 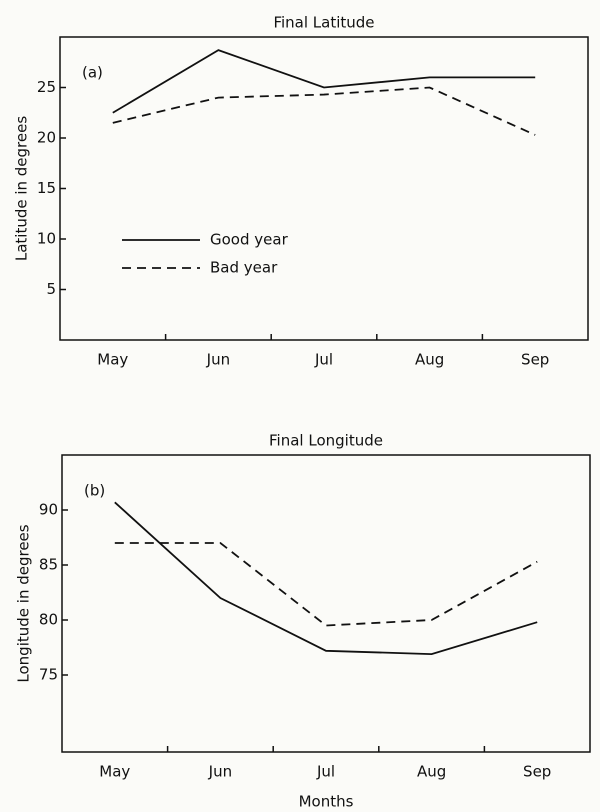 What do you see at coordinates (46, 138) in the screenshot?
I see `y-tick-label: 20` at bounding box center [46, 138].